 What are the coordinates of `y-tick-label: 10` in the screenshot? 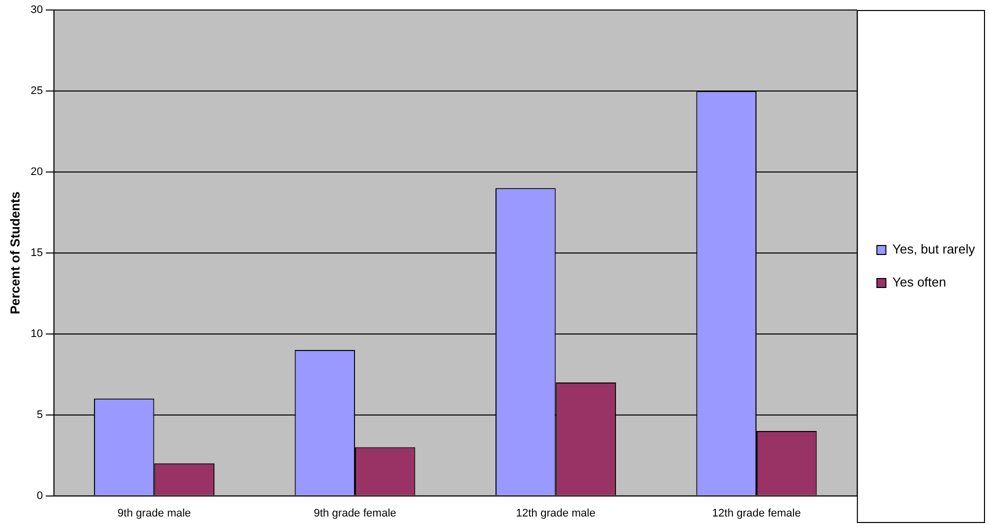 It's located at (36, 334).